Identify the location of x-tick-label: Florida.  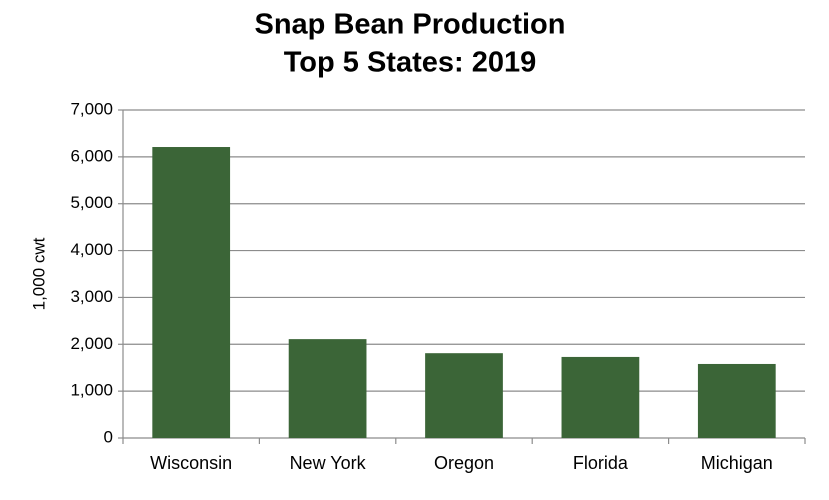
(601, 463).